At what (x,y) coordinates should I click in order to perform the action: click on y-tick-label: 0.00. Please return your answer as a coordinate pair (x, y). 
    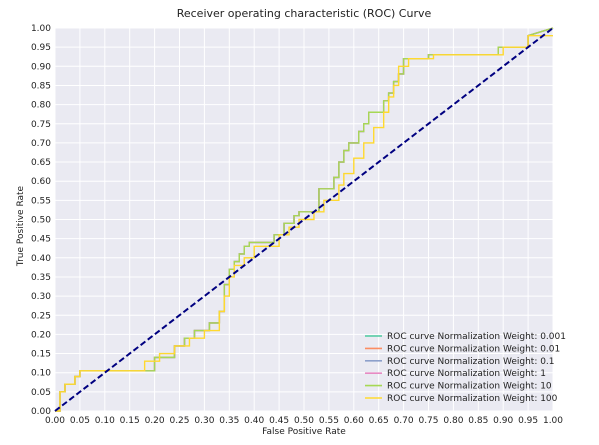
    Looking at the image, I should click on (41, 412).